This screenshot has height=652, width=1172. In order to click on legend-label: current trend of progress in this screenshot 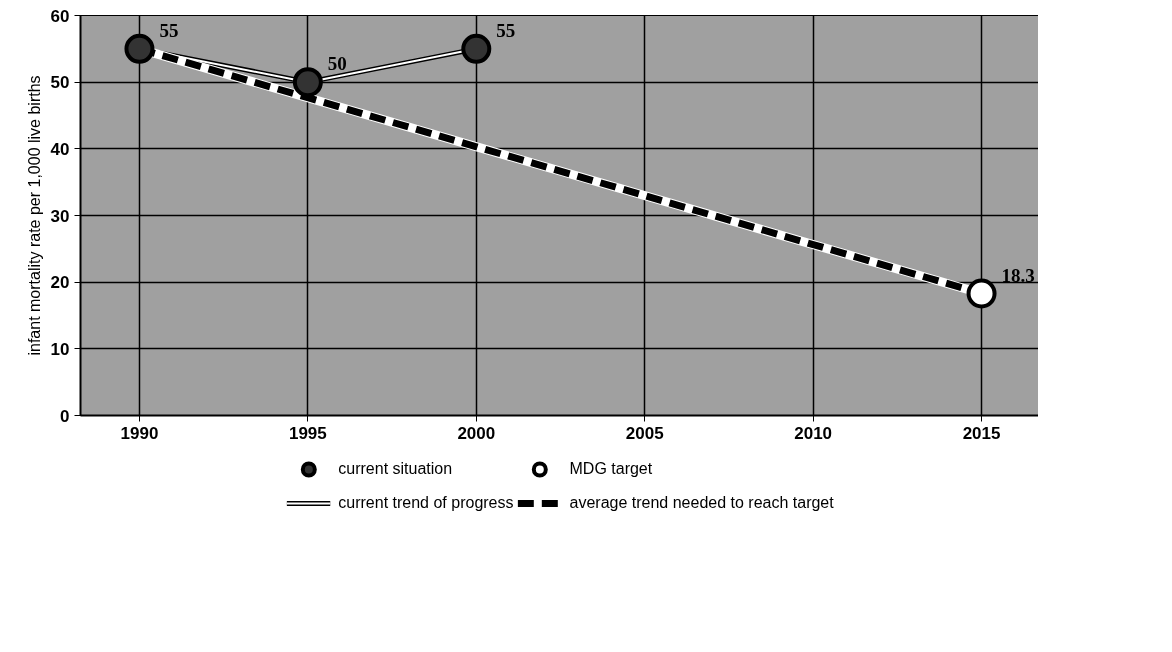, I will do `click(426, 503)`.